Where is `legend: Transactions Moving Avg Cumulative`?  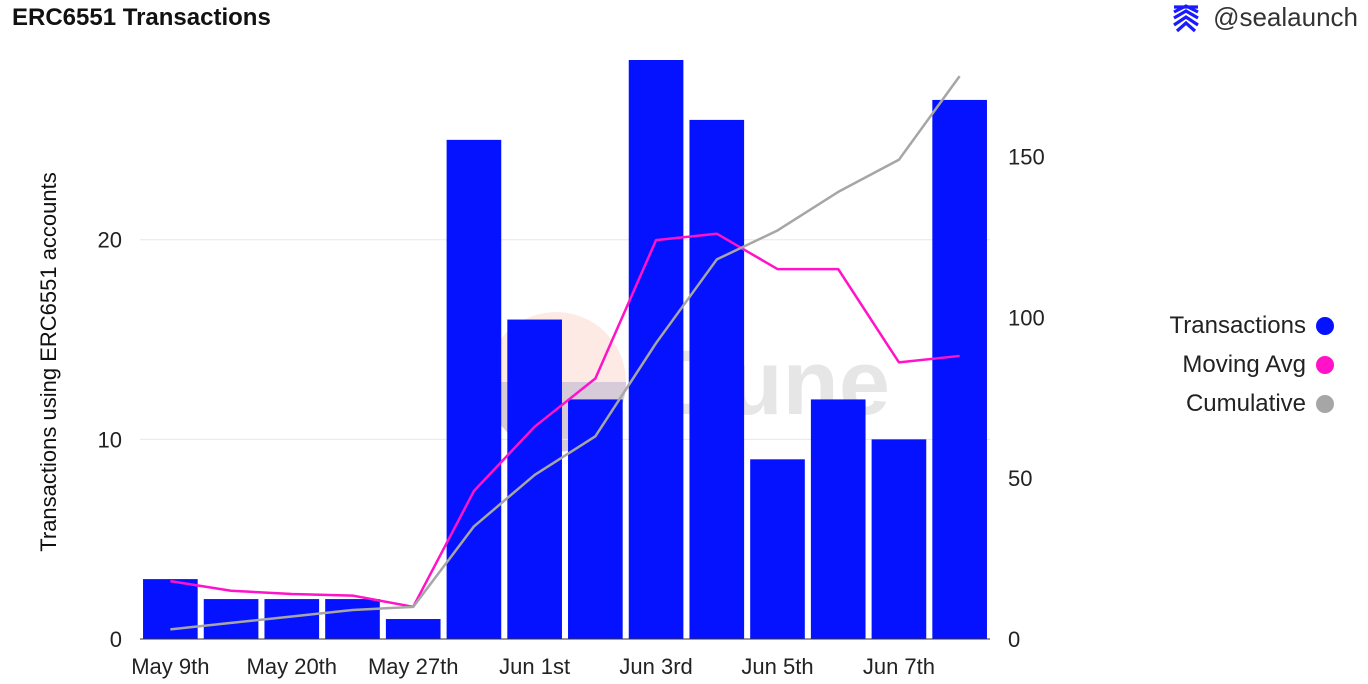
legend: Transactions Moving Avg Cumulative is located at coordinates (1227, 364).